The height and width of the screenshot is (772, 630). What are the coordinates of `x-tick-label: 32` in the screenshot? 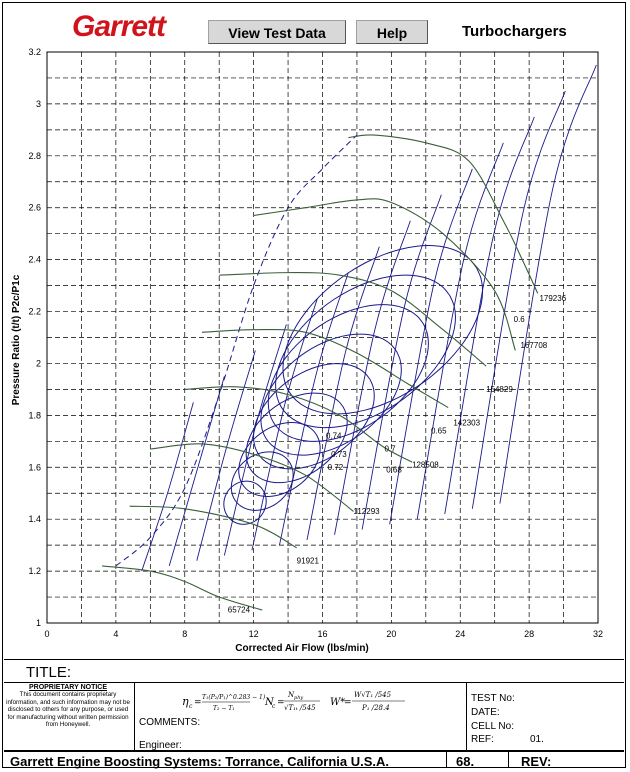 It's located at (598, 634).